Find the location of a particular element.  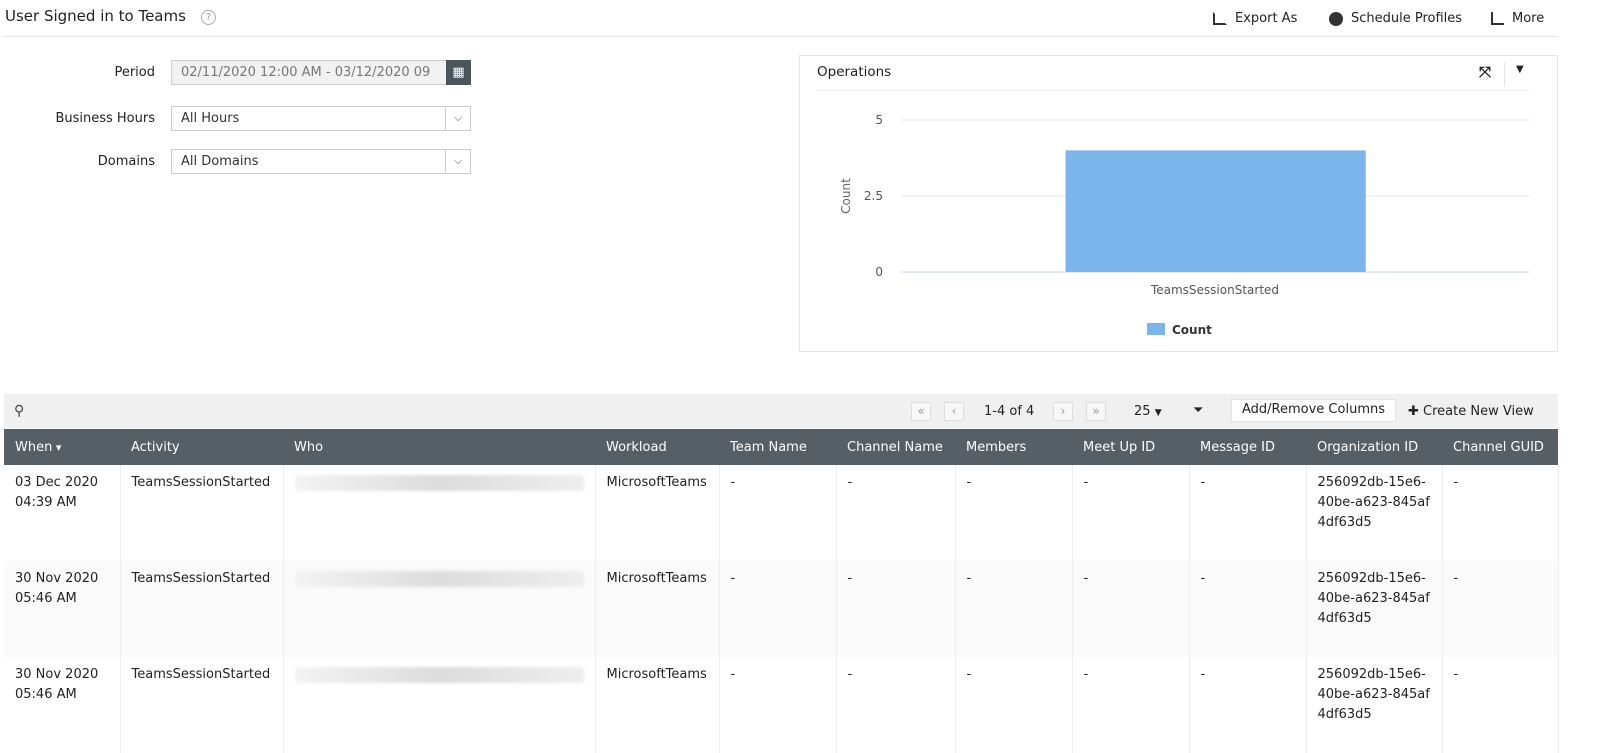

column-header-members: Members is located at coordinates (1013, 447).